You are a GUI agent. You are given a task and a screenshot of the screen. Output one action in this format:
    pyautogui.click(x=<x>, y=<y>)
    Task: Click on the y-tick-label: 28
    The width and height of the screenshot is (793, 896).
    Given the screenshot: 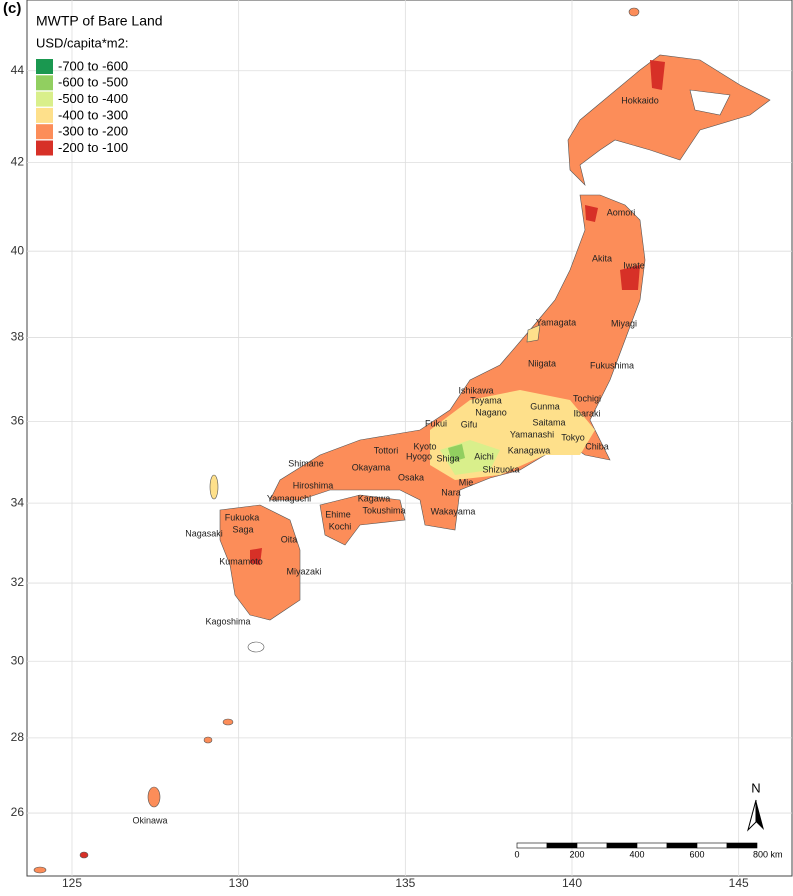 What is the action you would take?
    pyautogui.click(x=18, y=737)
    